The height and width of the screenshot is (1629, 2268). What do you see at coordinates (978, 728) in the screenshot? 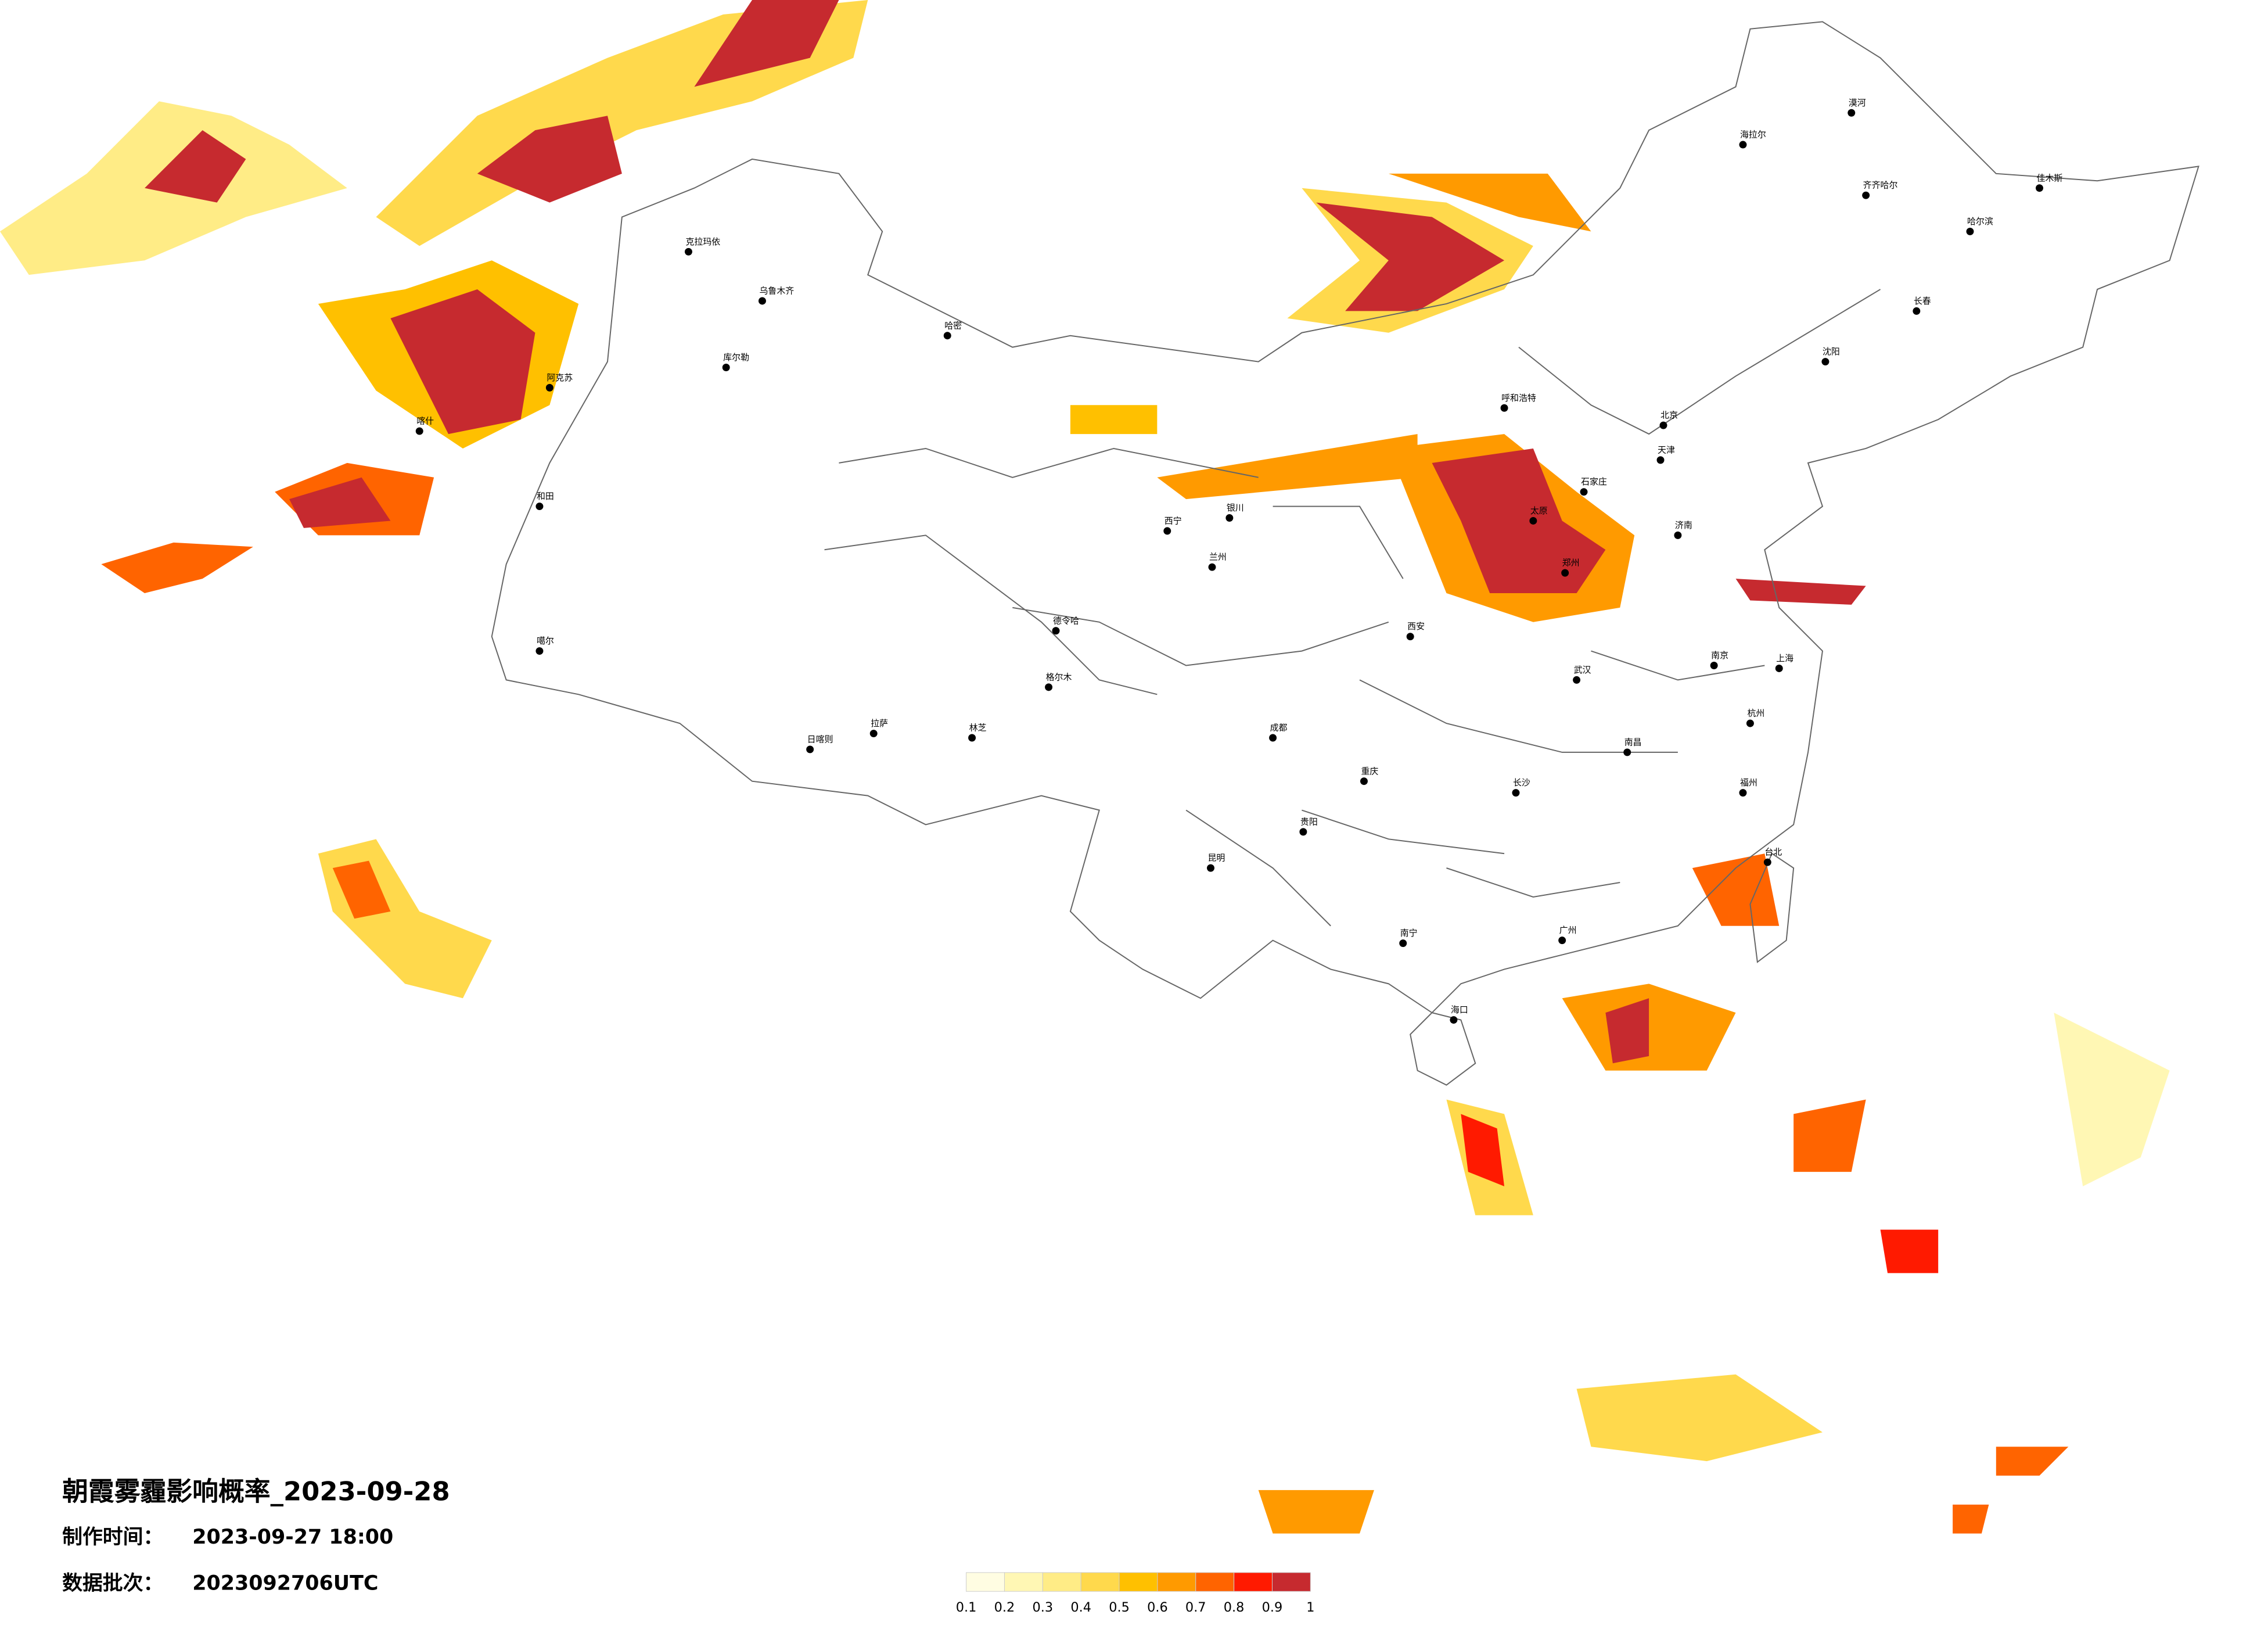
I see `city-label: 林芝` at bounding box center [978, 728].